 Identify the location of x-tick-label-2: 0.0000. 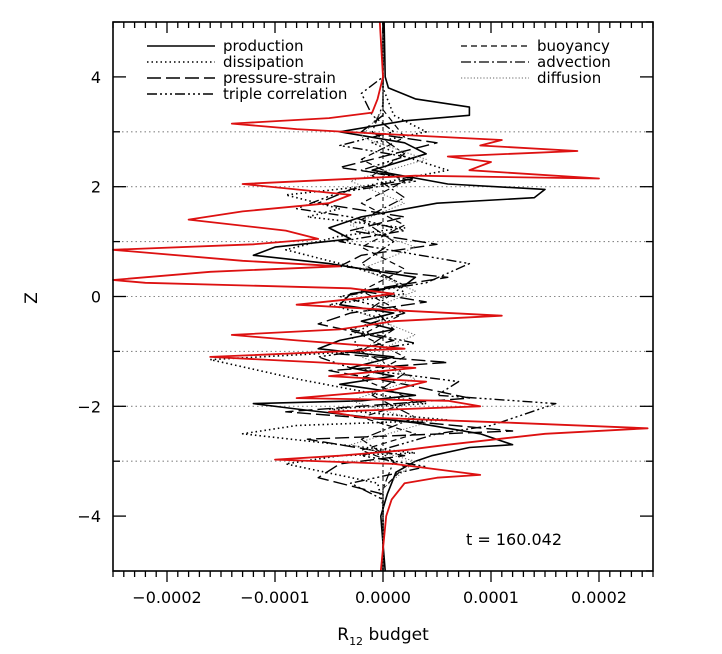
(383, 597).